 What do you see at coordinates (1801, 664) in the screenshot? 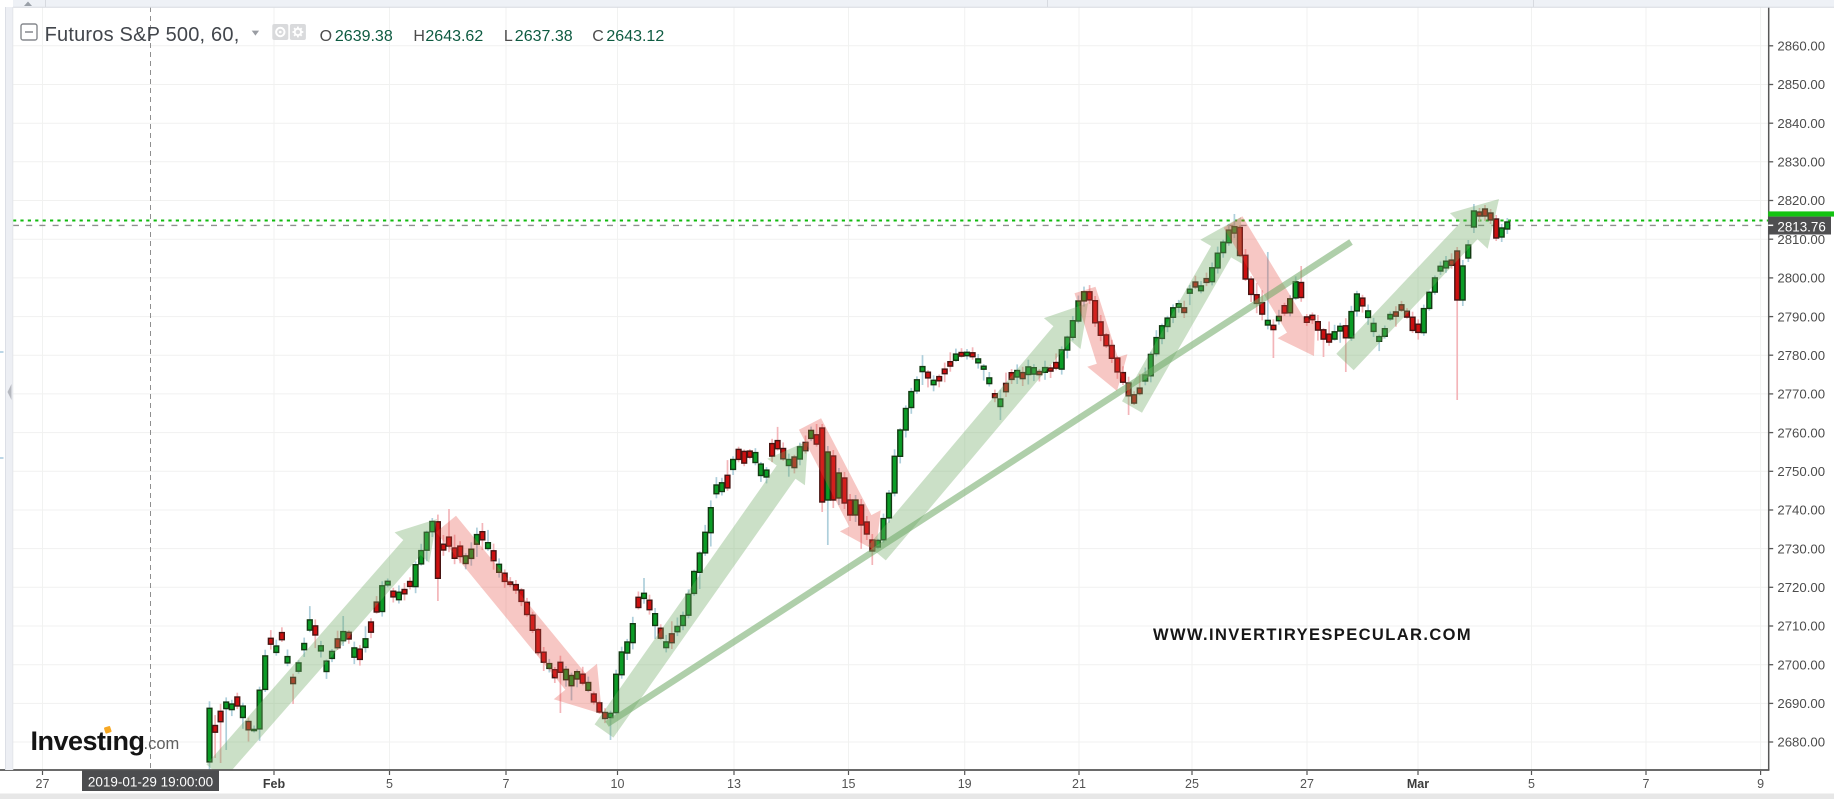
I see `svg-text: 2700.00` at bounding box center [1801, 664].